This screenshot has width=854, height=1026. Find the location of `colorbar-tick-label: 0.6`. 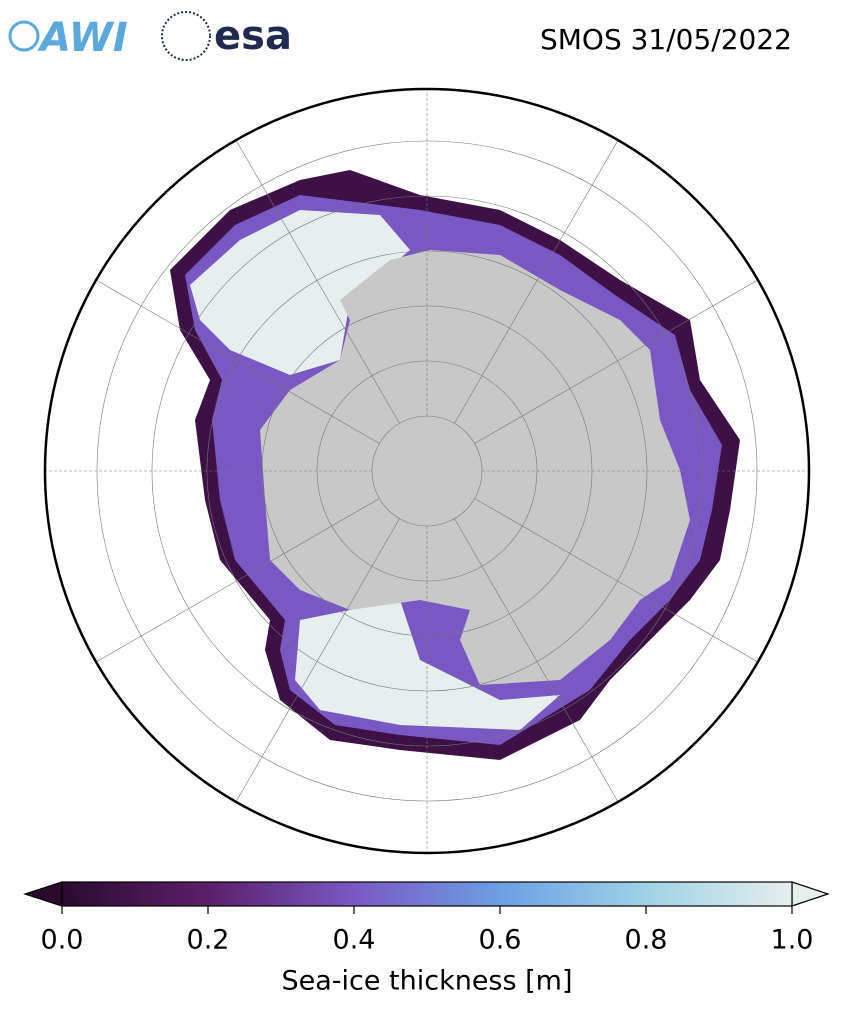

colorbar-tick-label: 0.6 is located at coordinates (500, 940).